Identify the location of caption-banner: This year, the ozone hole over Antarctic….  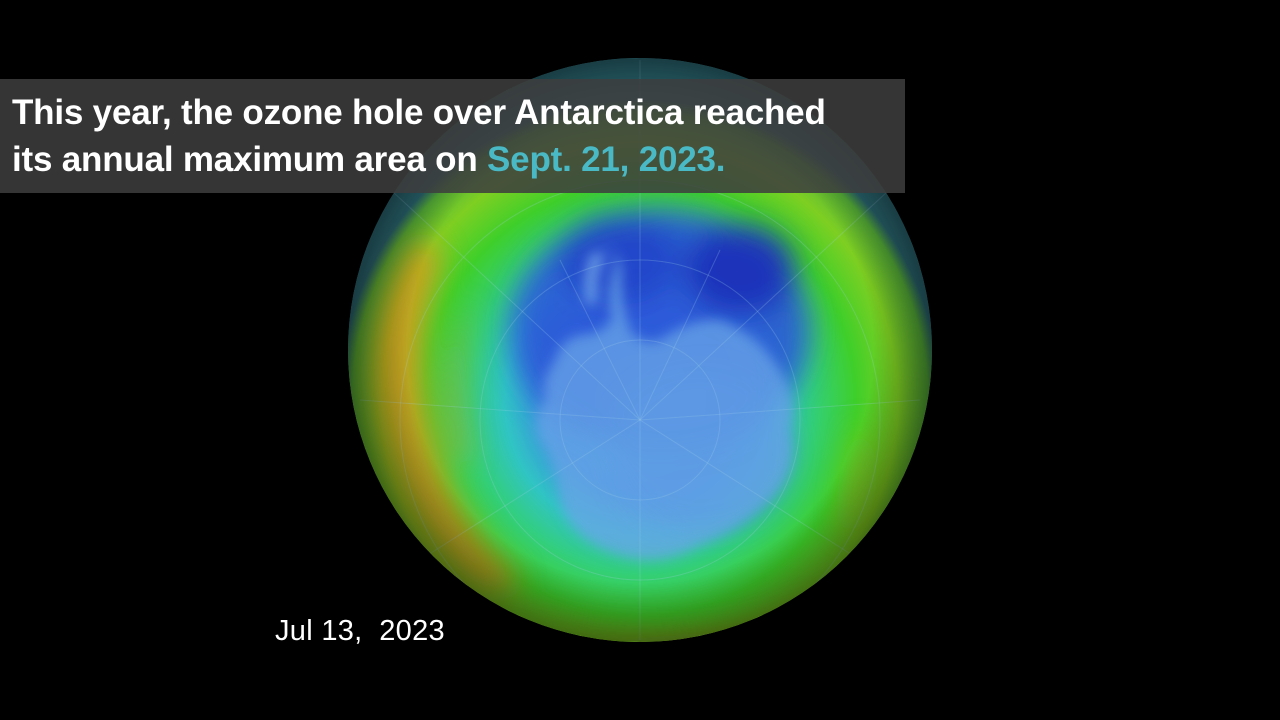
(452, 136).